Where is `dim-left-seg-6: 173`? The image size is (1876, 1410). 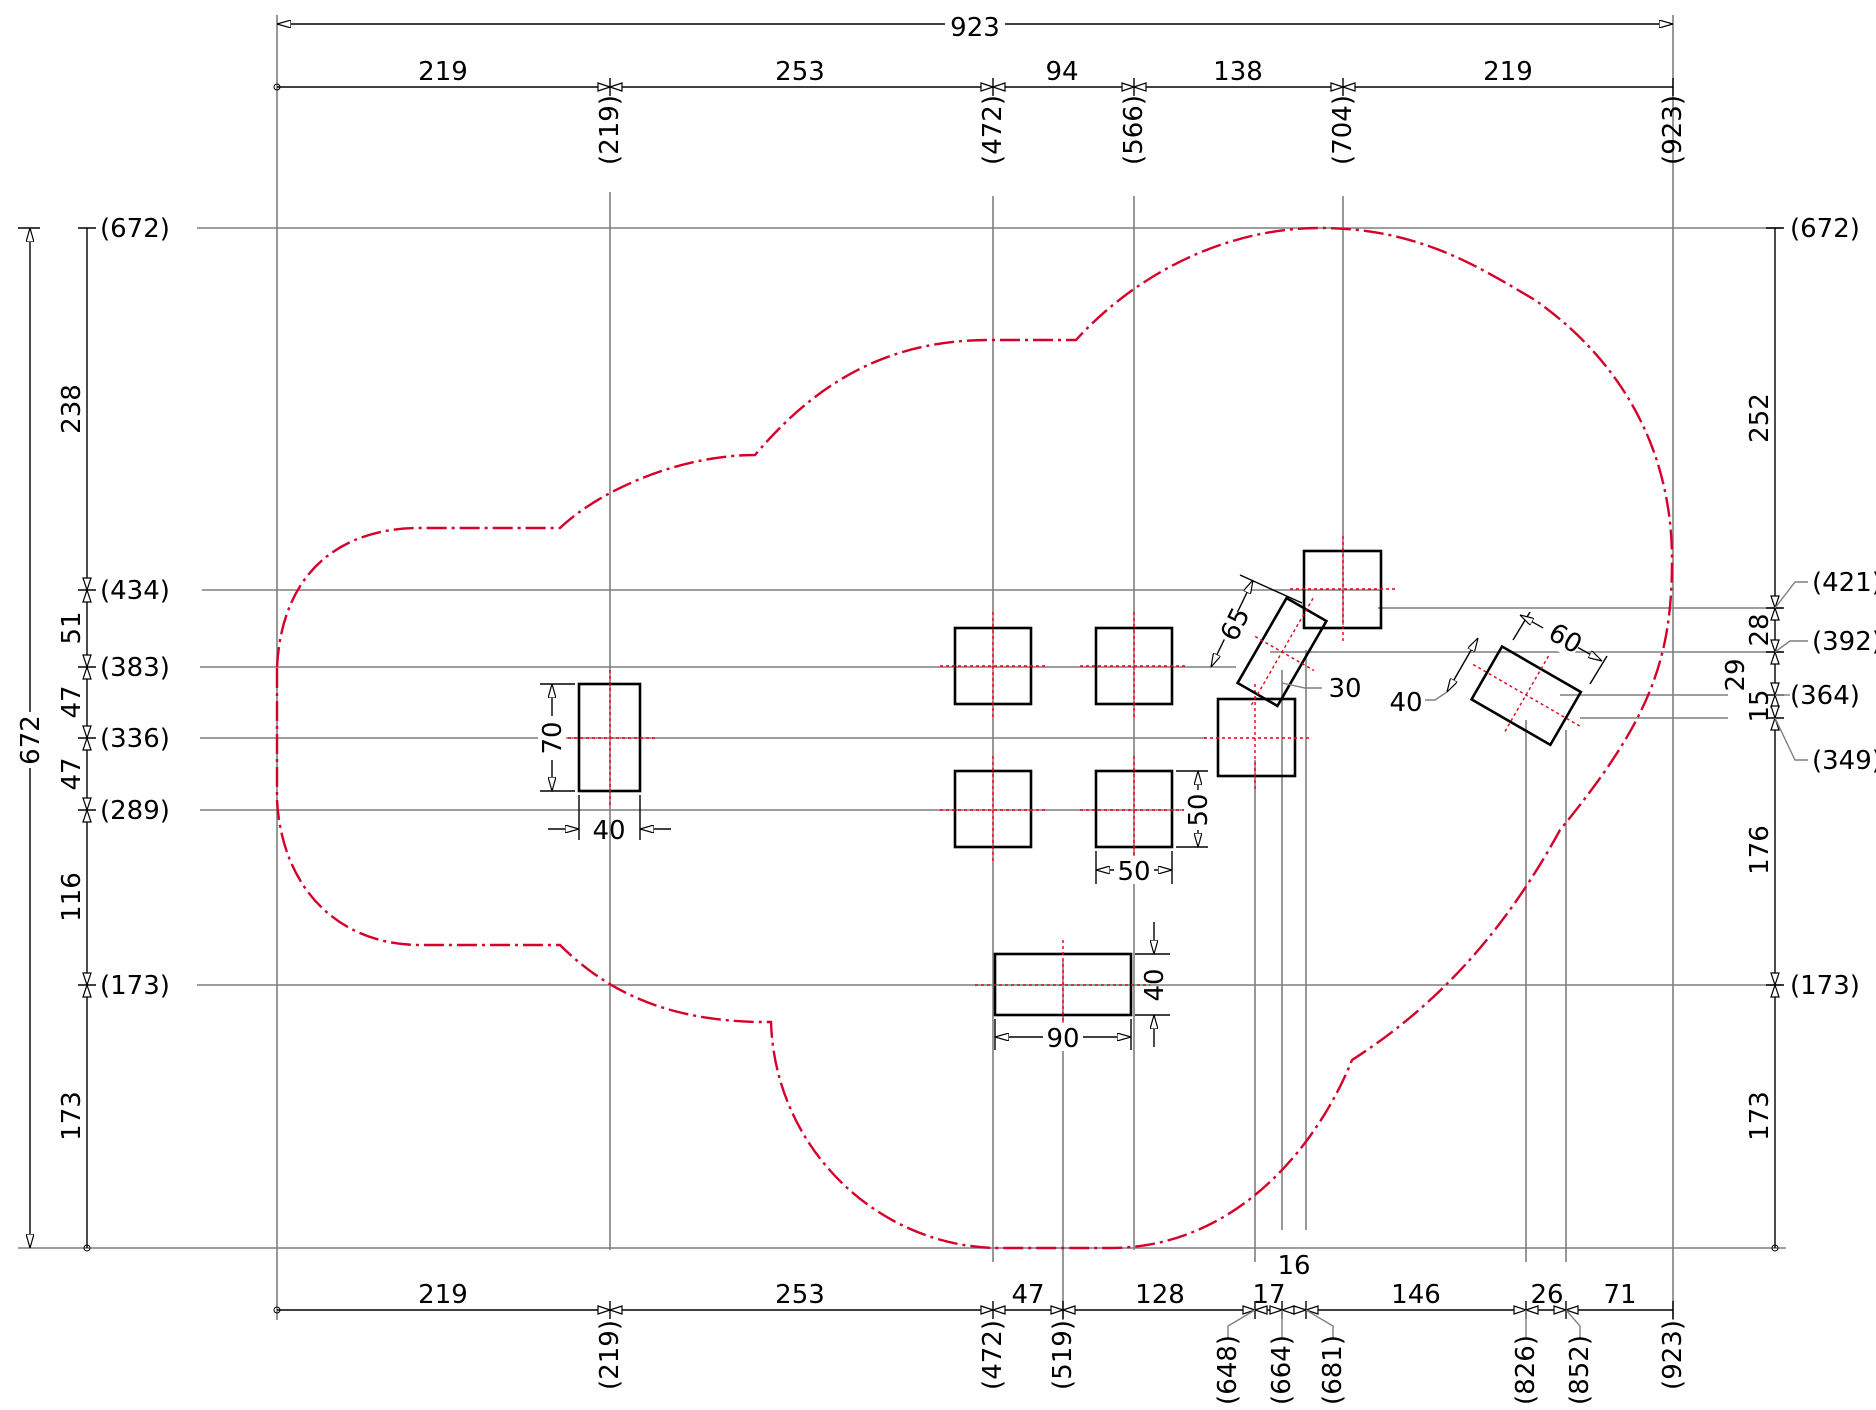
dim-left-seg-6: 173 is located at coordinates (72, 1116).